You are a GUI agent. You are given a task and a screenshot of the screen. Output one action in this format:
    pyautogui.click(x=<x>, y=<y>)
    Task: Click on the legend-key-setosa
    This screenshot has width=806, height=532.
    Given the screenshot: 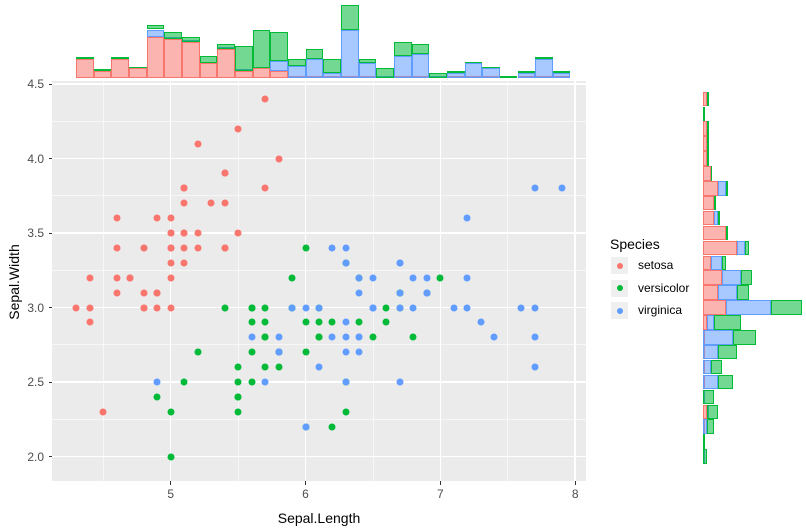 What is the action you would take?
    pyautogui.click(x=619, y=265)
    